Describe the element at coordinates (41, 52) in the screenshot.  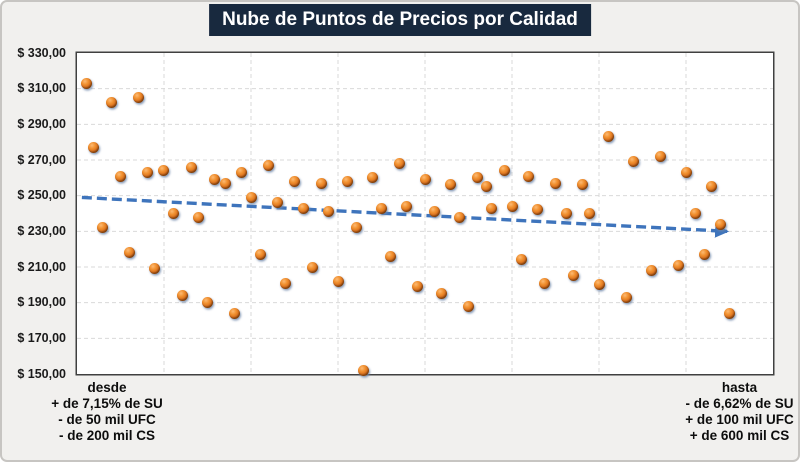
I see `y-axis-tick-label: $ 330,00` at that location.